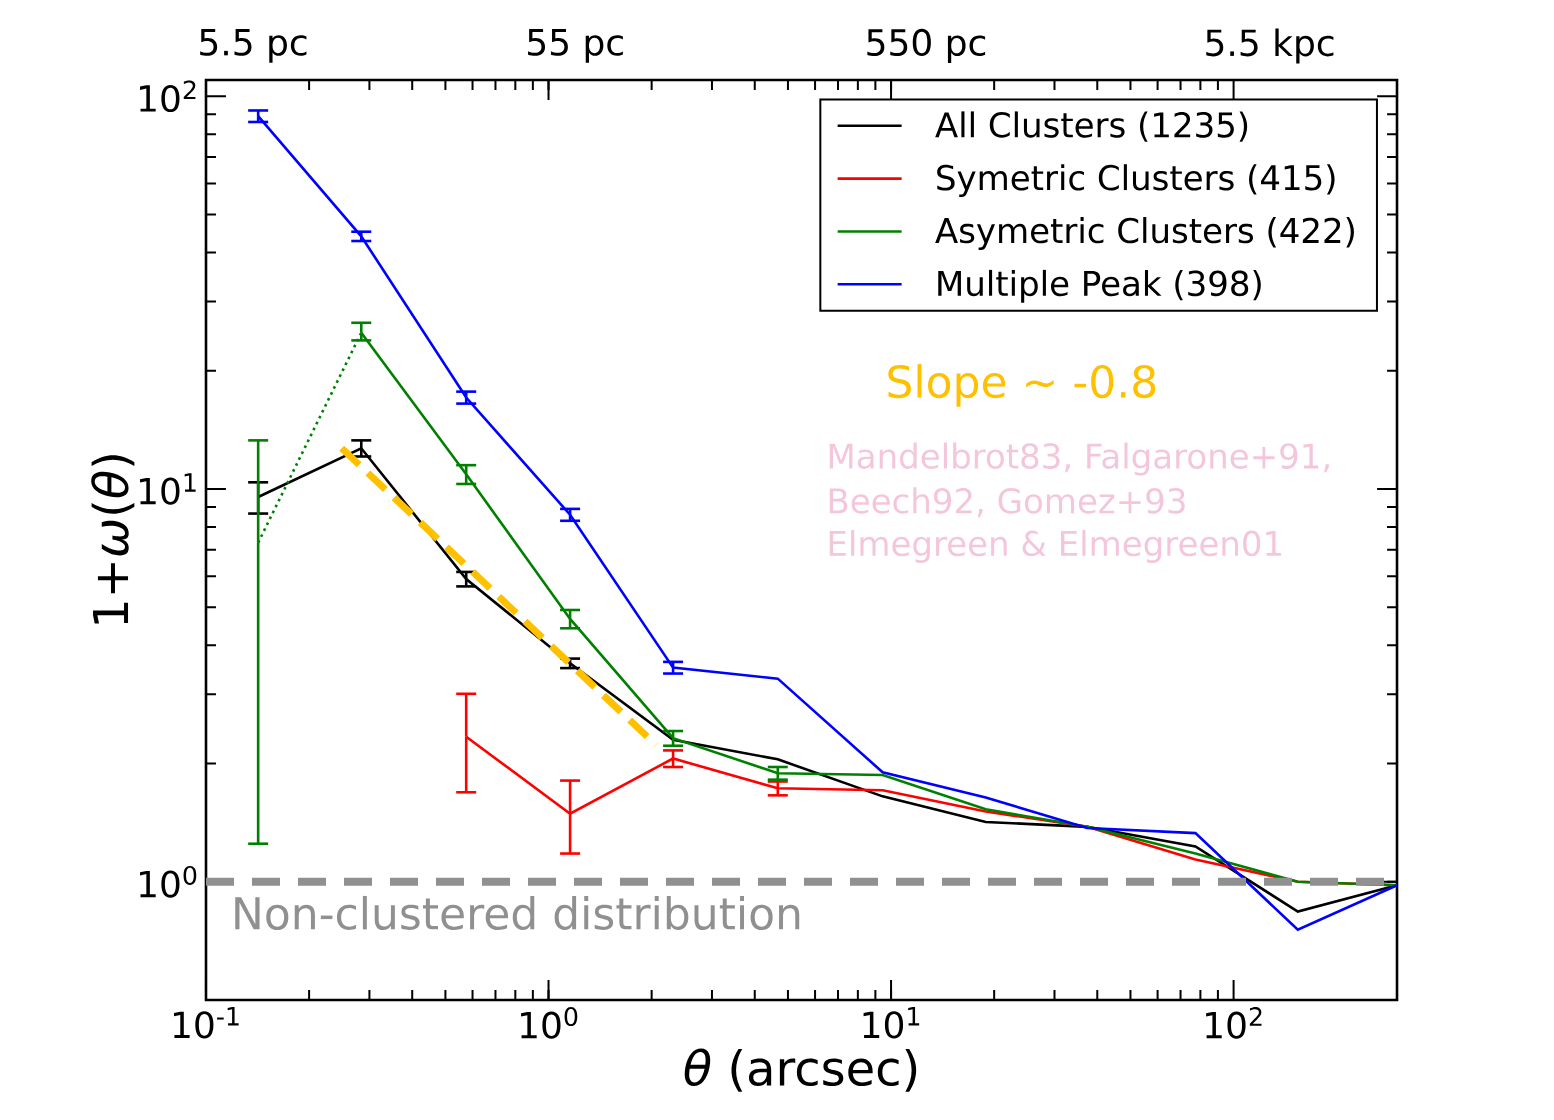  I want to click on y-axis-title: 1+ω(θ), so click(113, 539).